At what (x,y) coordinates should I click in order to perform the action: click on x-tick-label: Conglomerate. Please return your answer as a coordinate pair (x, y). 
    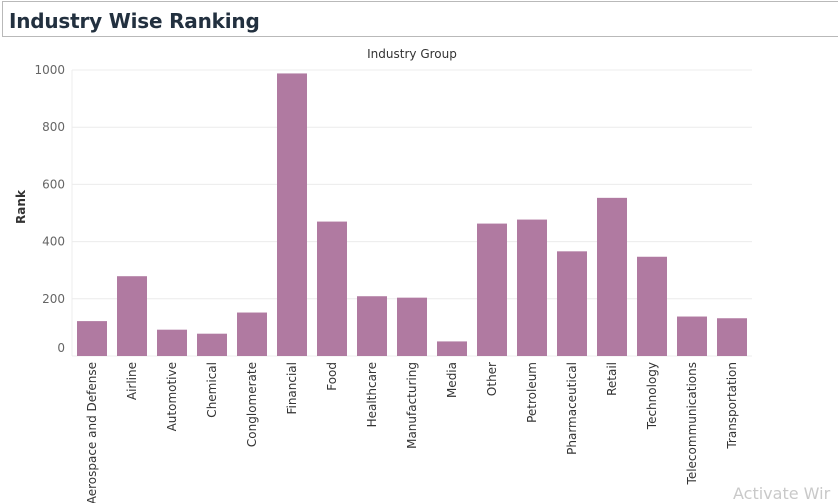
    Looking at the image, I should click on (252, 404).